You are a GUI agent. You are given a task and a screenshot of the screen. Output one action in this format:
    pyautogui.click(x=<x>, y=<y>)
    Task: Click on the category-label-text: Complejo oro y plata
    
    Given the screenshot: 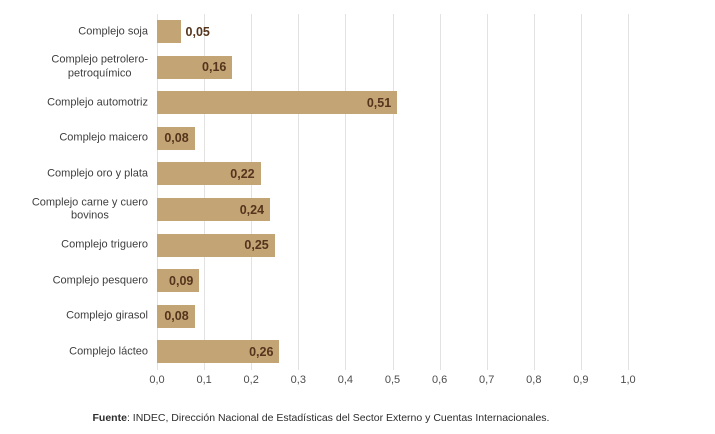 What is the action you would take?
    pyautogui.click(x=97, y=173)
    